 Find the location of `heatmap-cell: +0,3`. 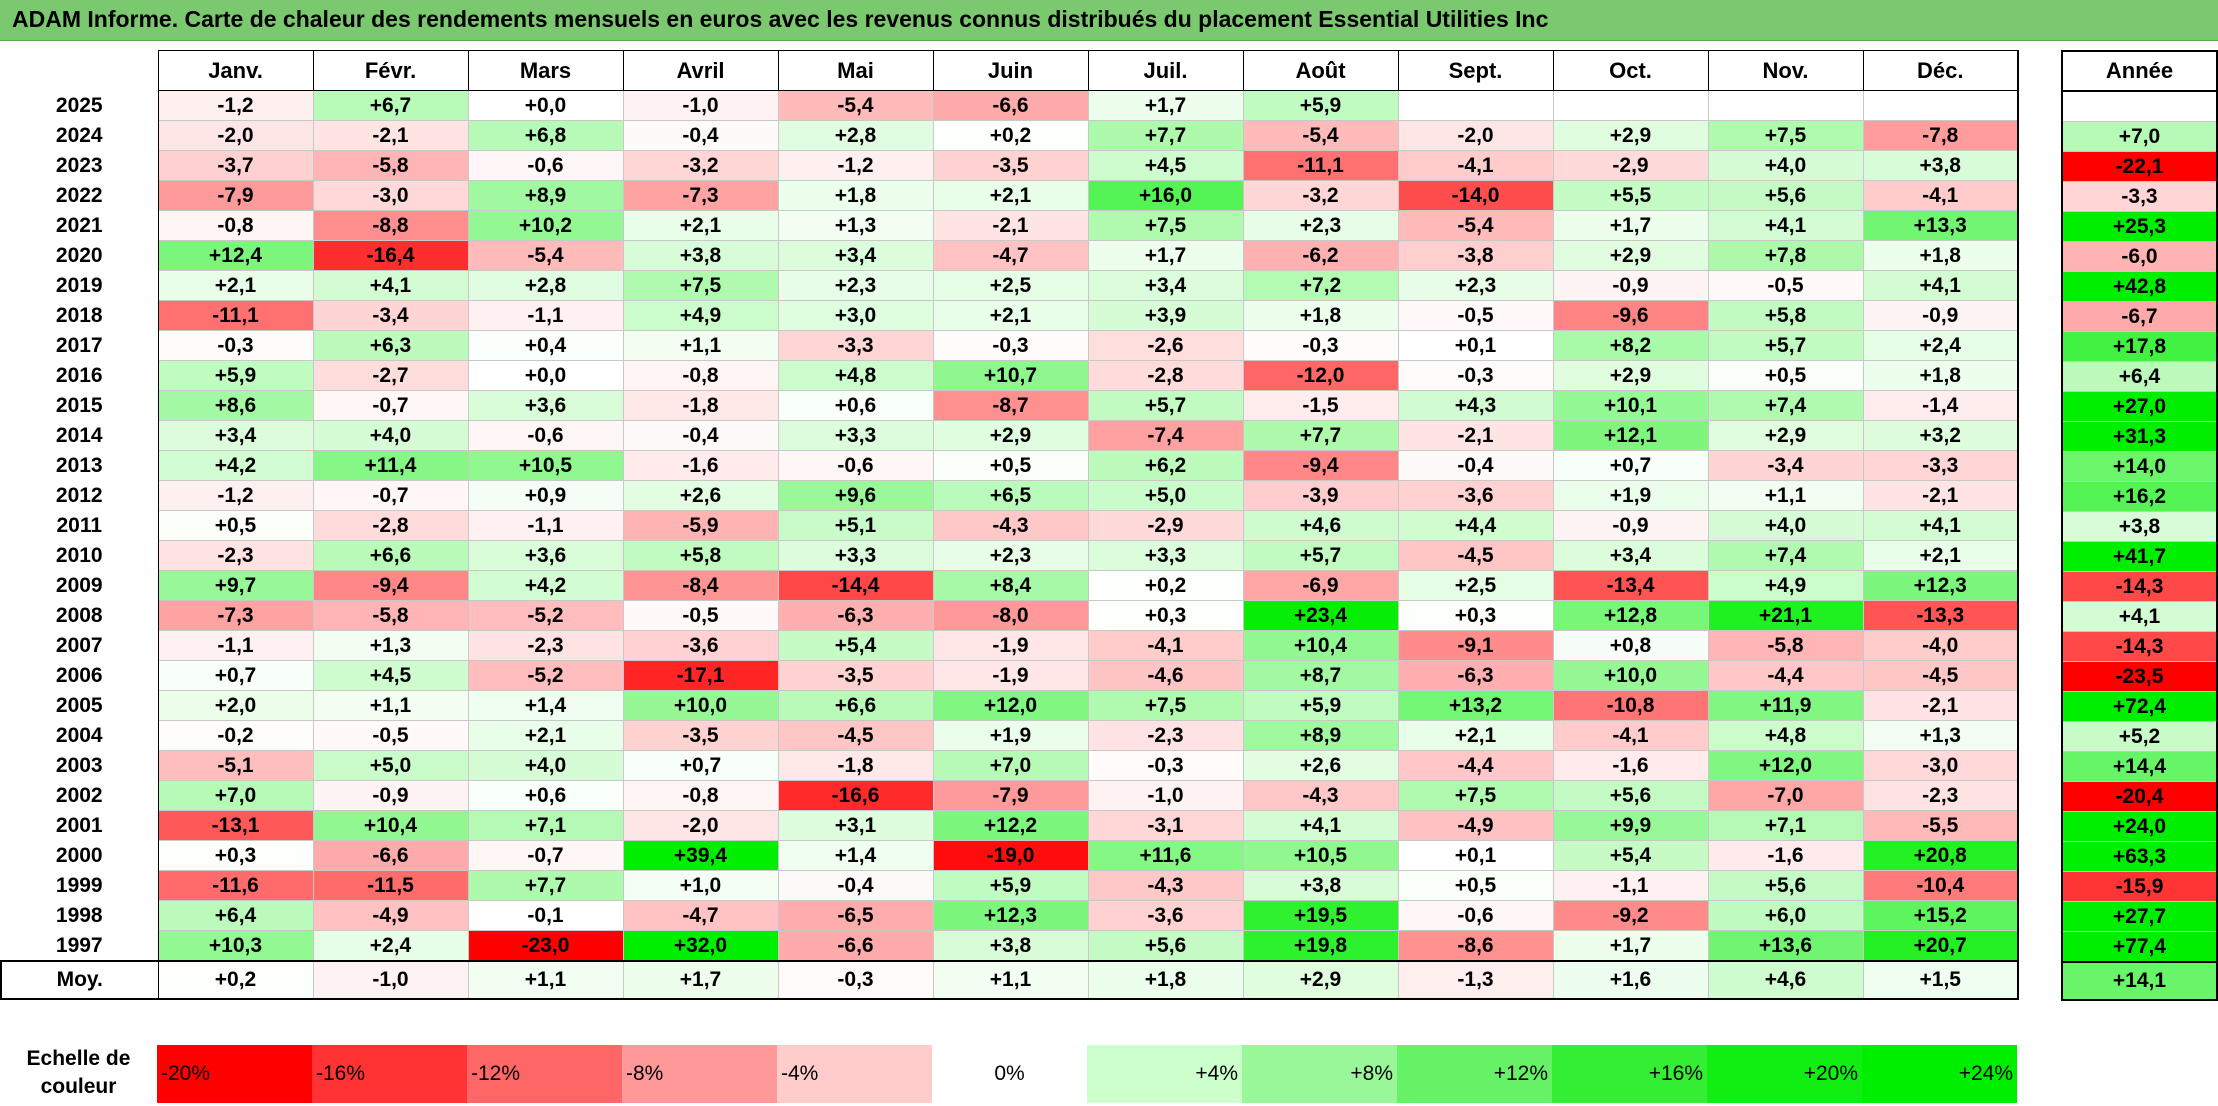

heatmap-cell: +0,3 is located at coordinates (1165, 615).